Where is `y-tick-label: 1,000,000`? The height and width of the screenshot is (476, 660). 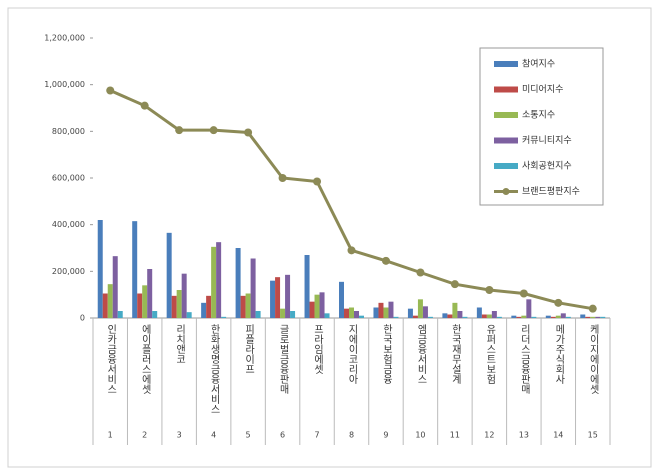
y-tick-label: 1,000,000 is located at coordinates (64, 84).